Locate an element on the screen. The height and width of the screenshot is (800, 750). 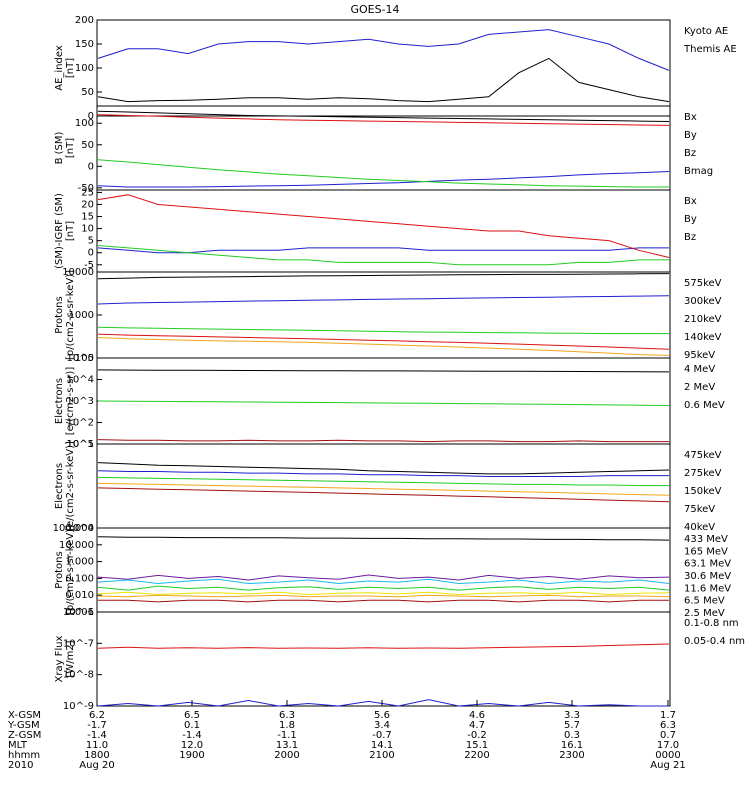
ylabel-text: B (SM) is located at coordinates (59, 147).